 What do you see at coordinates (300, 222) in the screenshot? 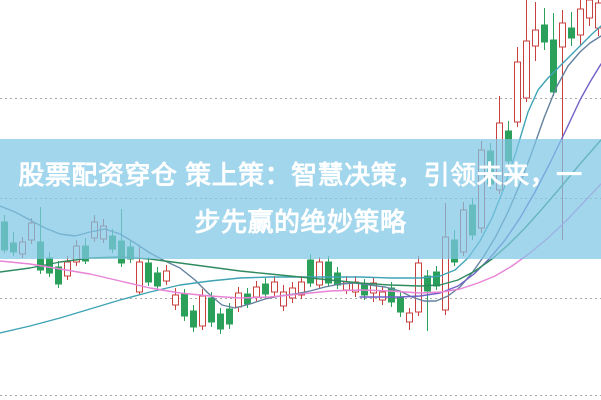
I see `headline-line-2: 步先赢的绝妙策略` at bounding box center [300, 222].